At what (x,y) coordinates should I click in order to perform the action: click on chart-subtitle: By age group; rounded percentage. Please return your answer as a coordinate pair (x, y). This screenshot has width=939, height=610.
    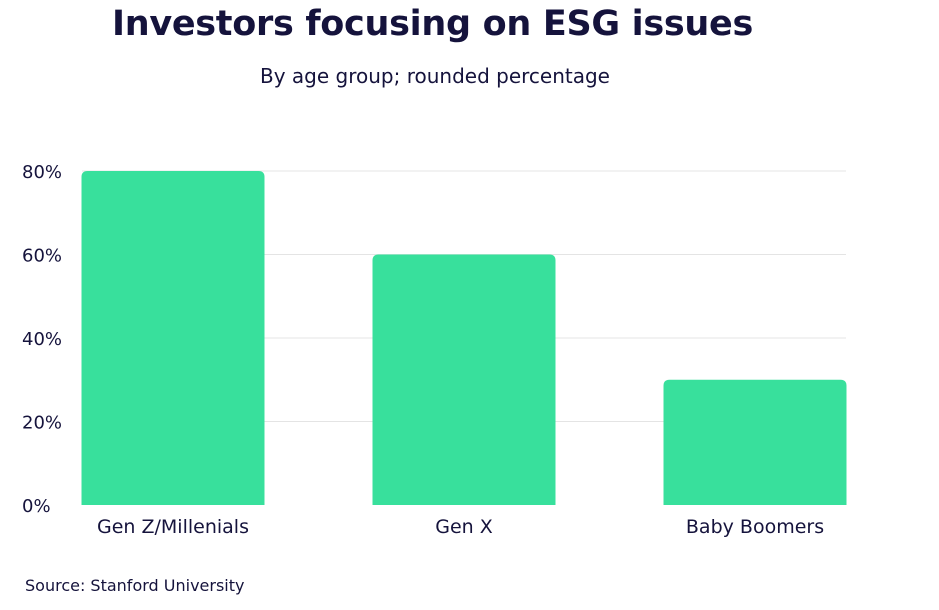
    Looking at the image, I should click on (435, 76).